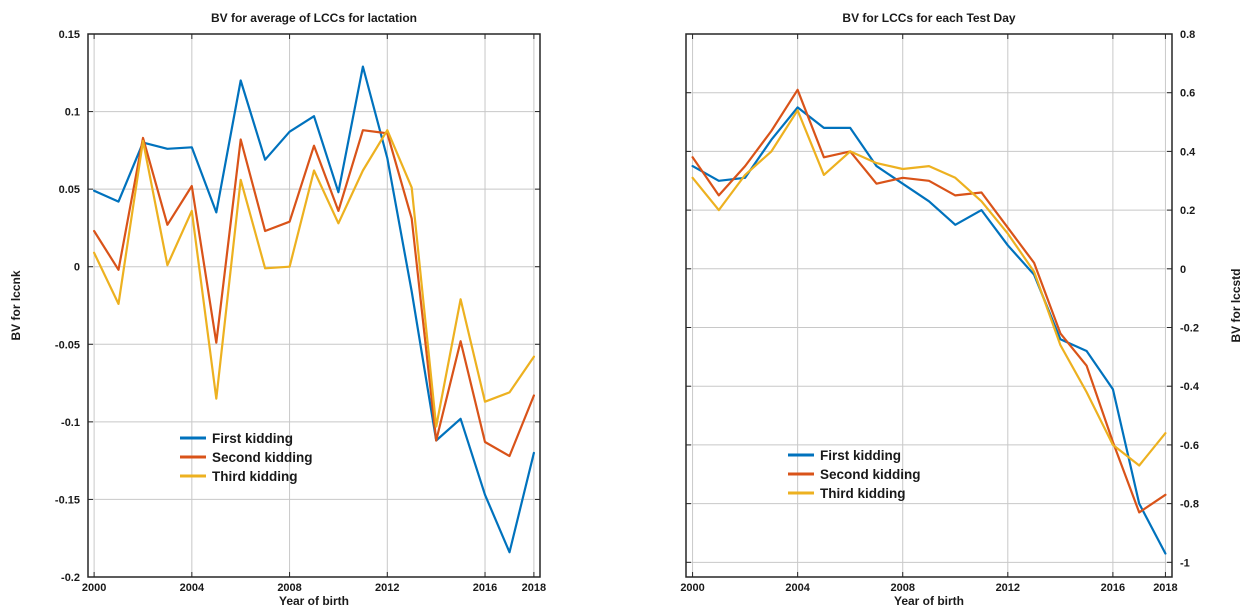 This screenshot has height=613, width=1247. What do you see at coordinates (314, 18) in the screenshot?
I see `chart-title: BV for average of LCCs for lactation` at bounding box center [314, 18].